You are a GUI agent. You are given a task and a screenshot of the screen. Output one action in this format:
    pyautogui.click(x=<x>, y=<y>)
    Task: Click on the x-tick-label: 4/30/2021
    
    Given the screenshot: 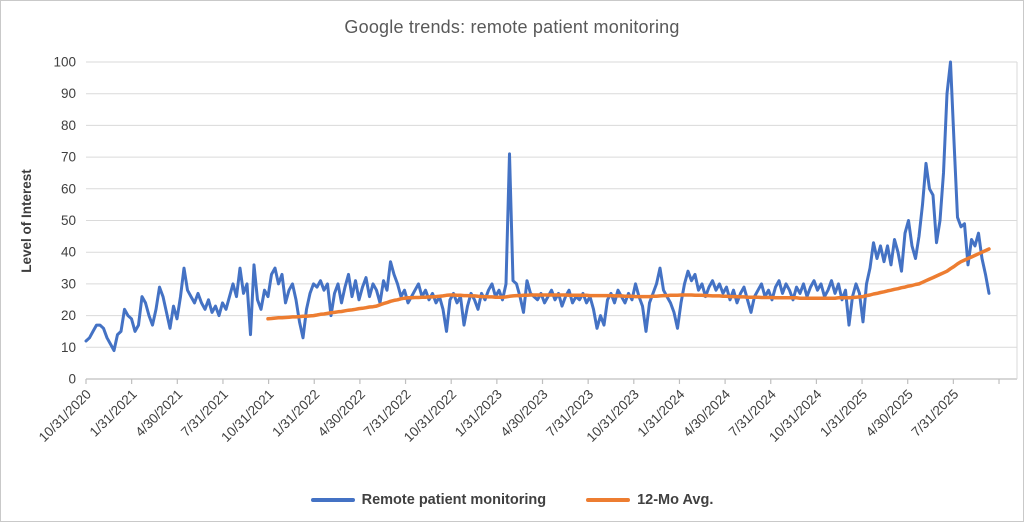 What is the action you would take?
    pyautogui.click(x=158, y=413)
    